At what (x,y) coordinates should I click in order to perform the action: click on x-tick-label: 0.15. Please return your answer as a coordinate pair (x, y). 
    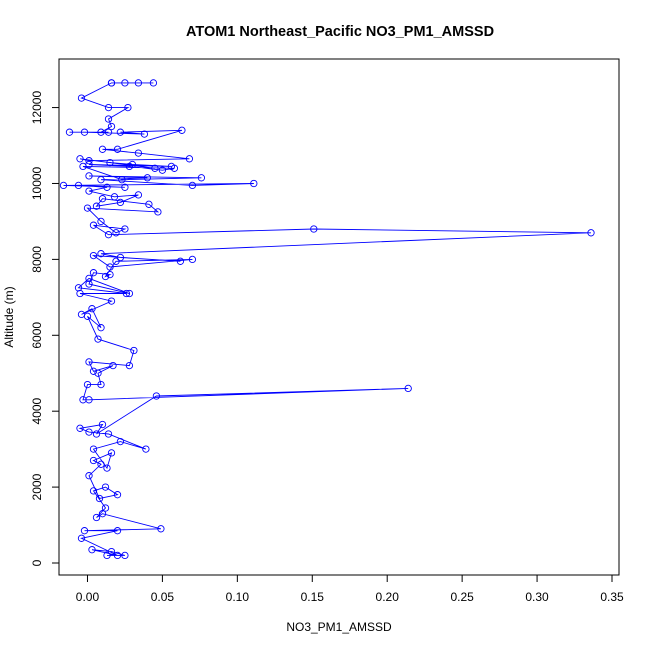
    Looking at the image, I should click on (313, 597).